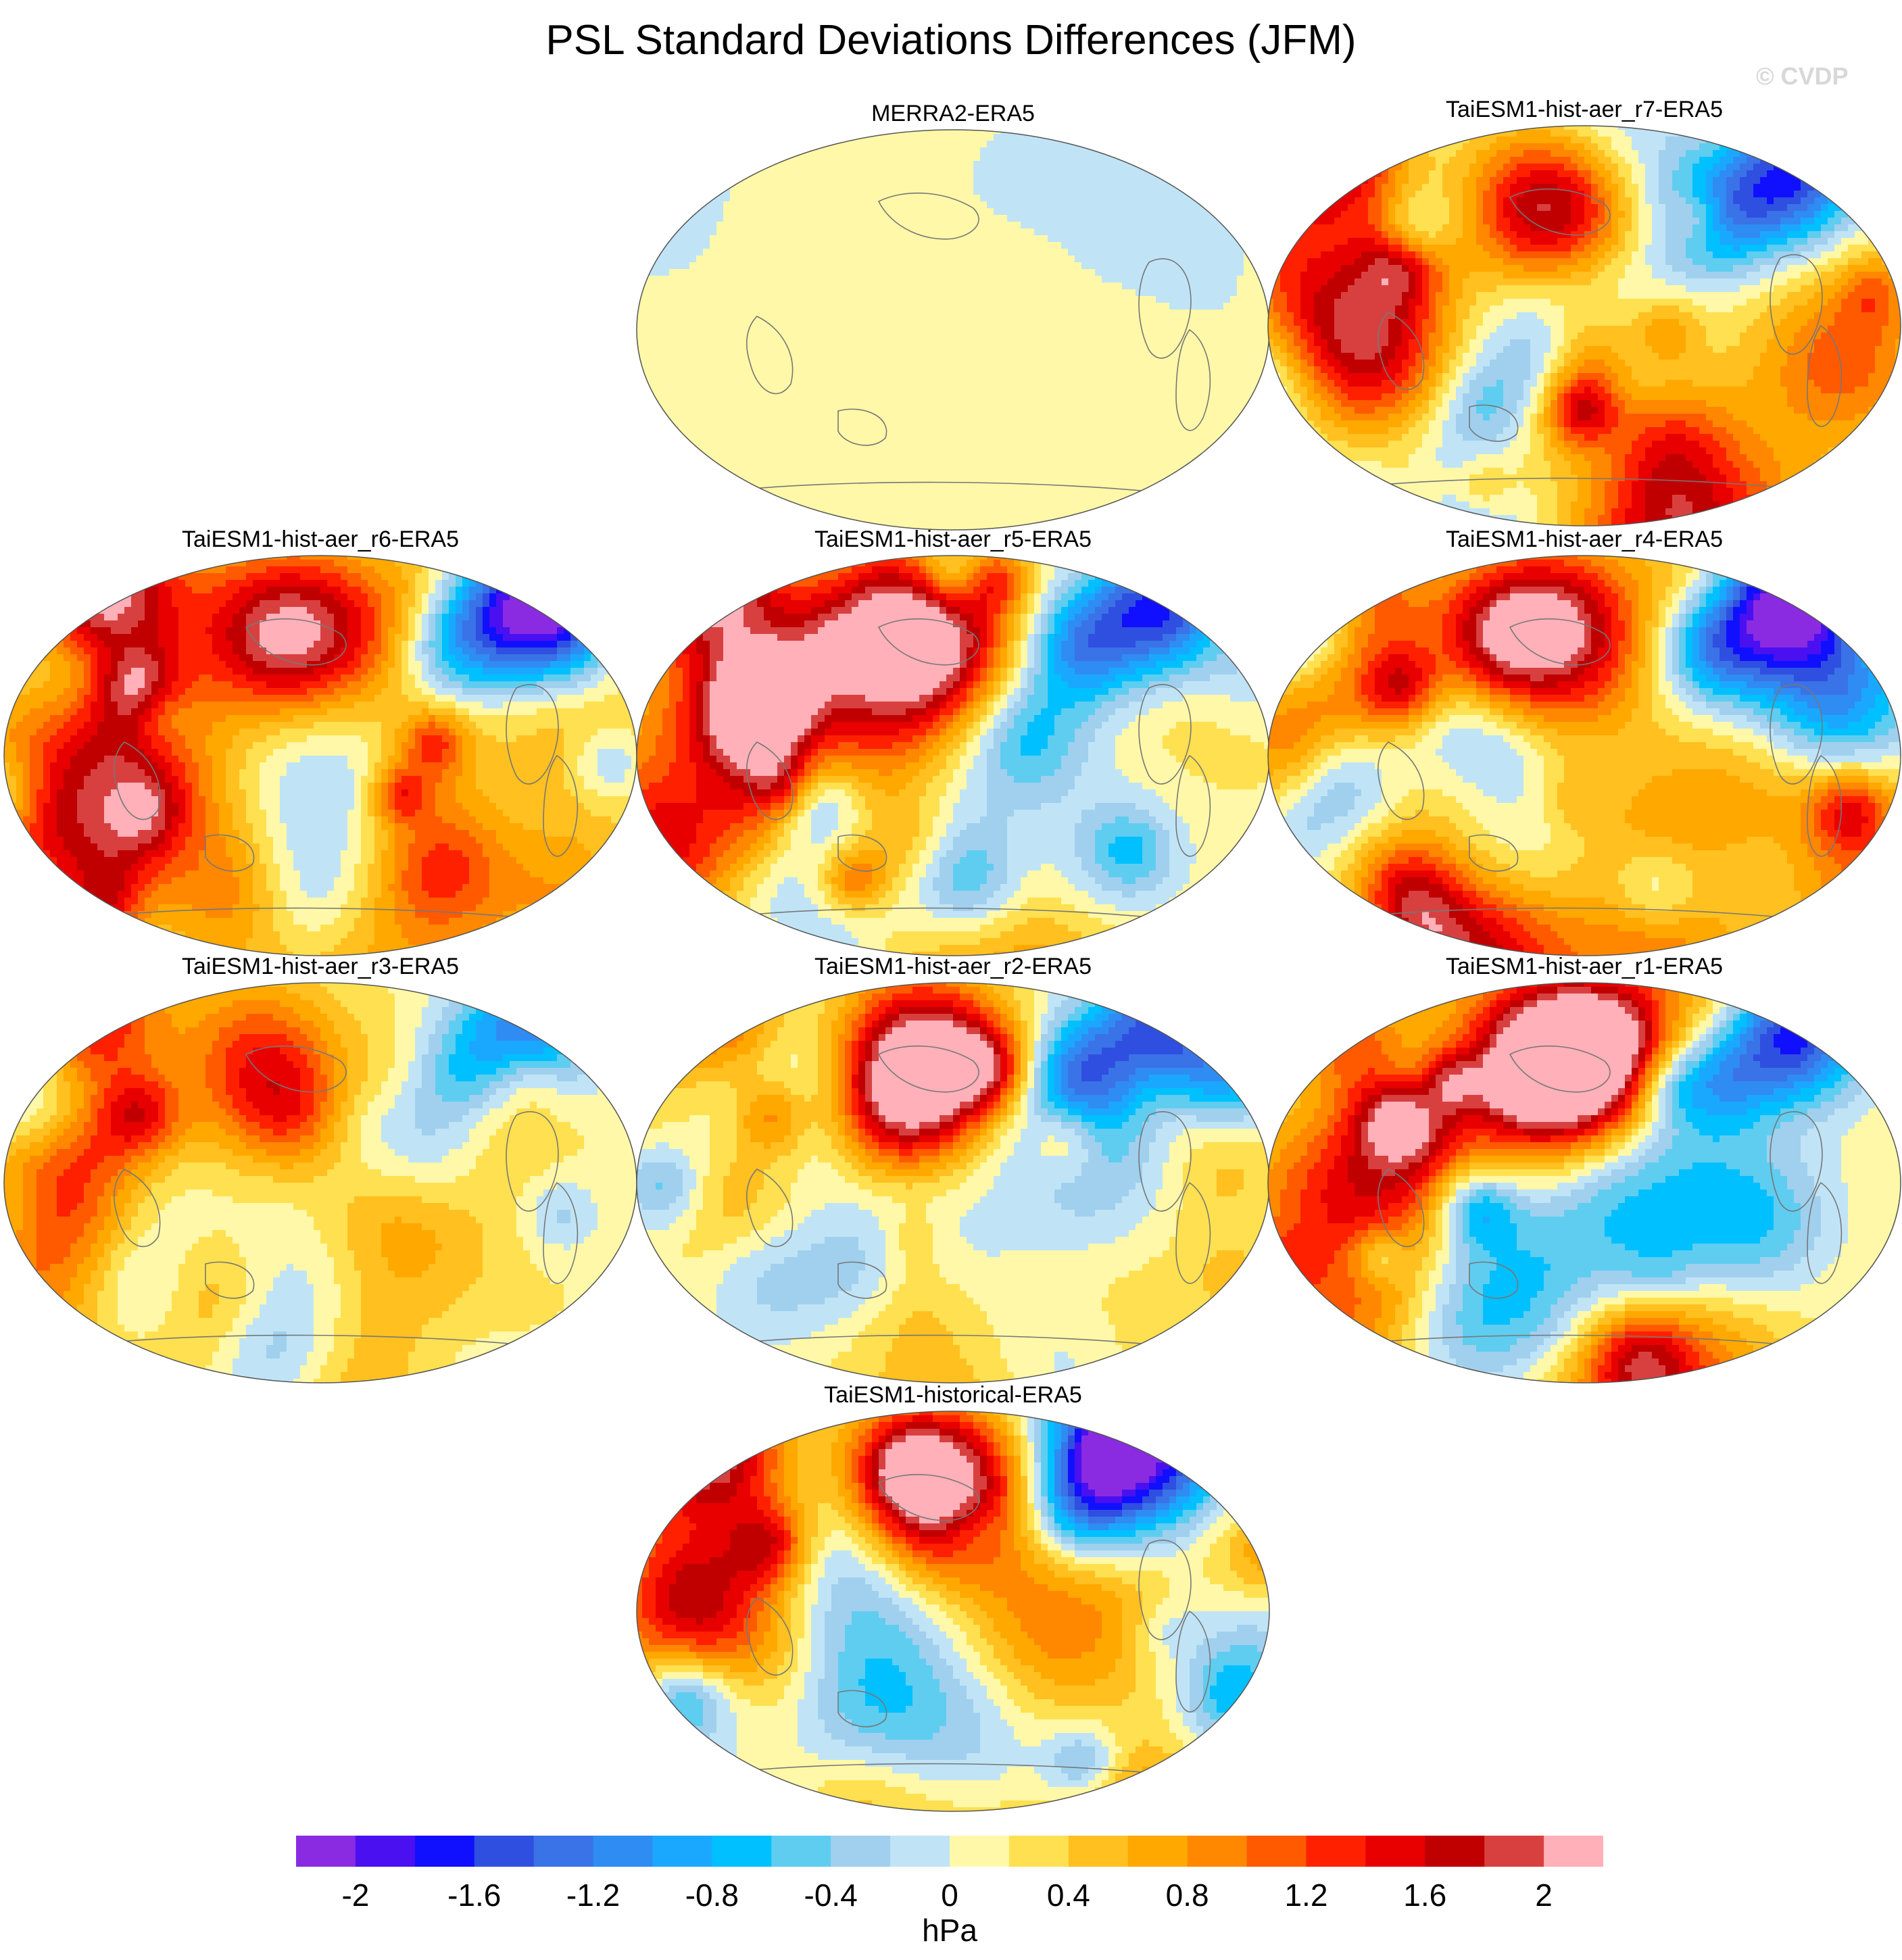 The width and height of the screenshot is (1902, 1960). What do you see at coordinates (1306, 1895) in the screenshot?
I see `colorbar-tick-label: 1.2` at bounding box center [1306, 1895].